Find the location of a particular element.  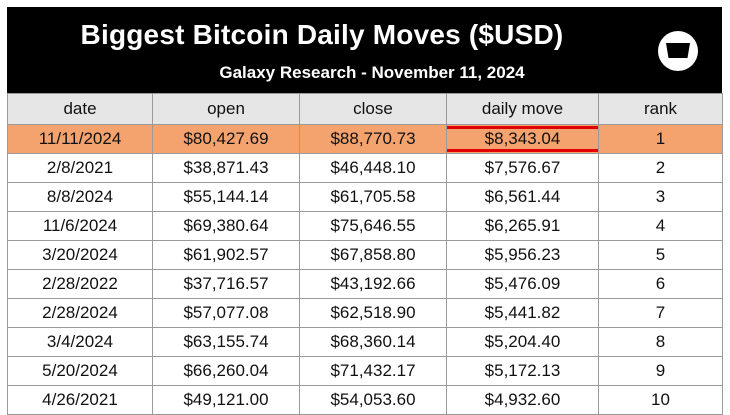

cell-close: $61,705.58 is located at coordinates (373, 197).